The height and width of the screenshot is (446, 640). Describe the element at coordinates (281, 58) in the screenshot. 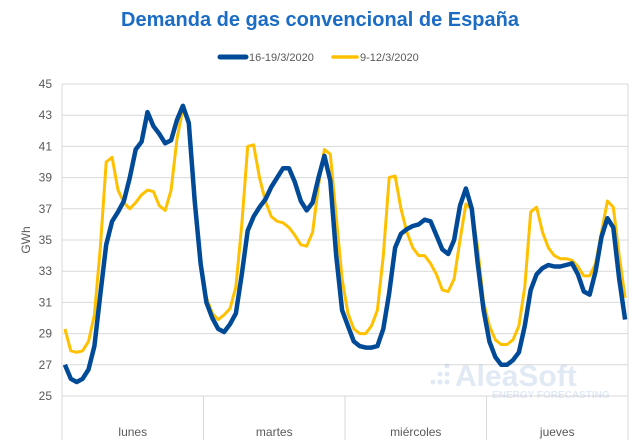

I see `legend-label: 16-19/3/2020` at that location.